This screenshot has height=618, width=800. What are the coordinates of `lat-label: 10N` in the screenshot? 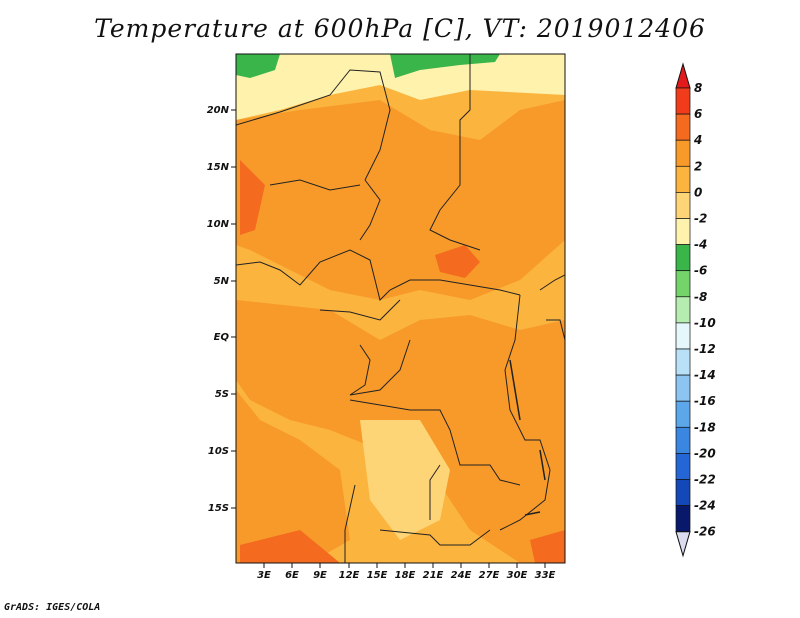 It's located at (218, 224).